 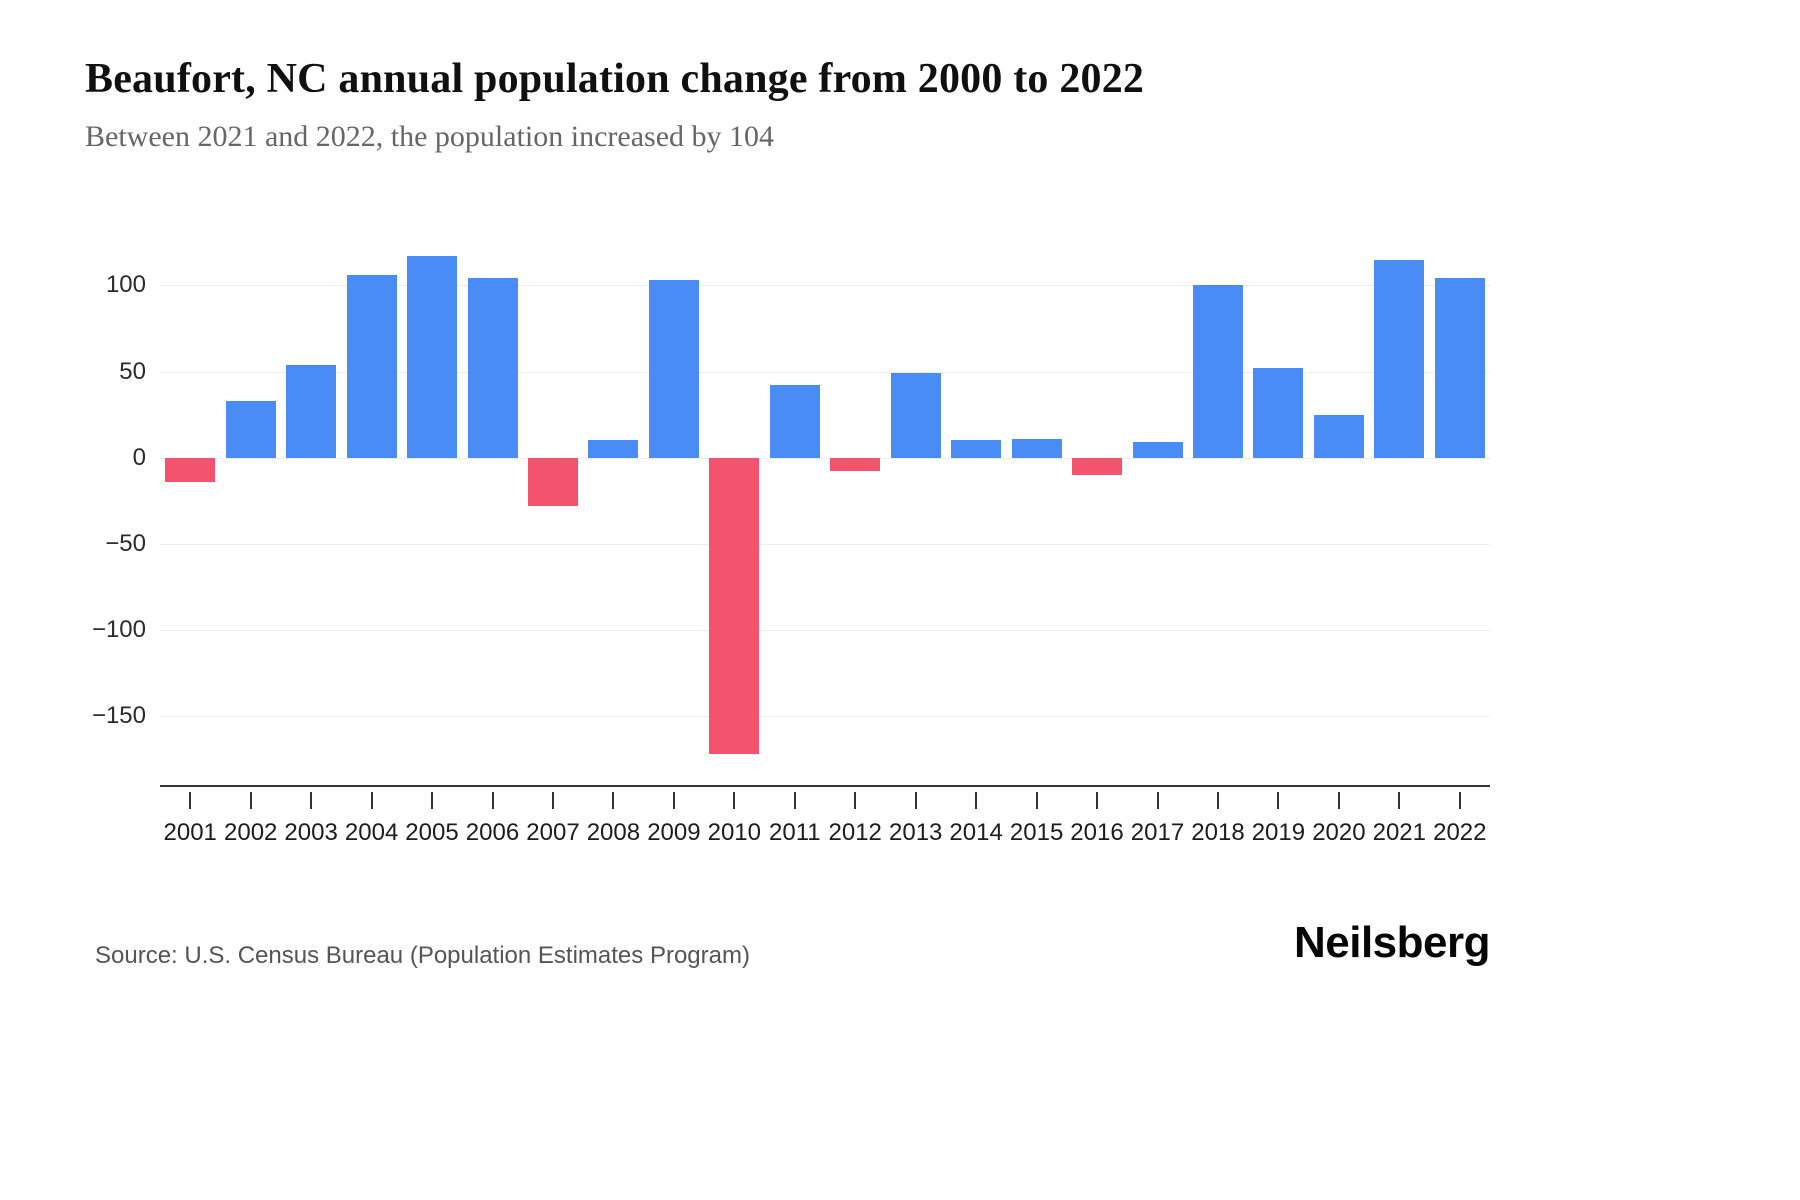 I want to click on x-tick-label: 2009, so click(x=674, y=832).